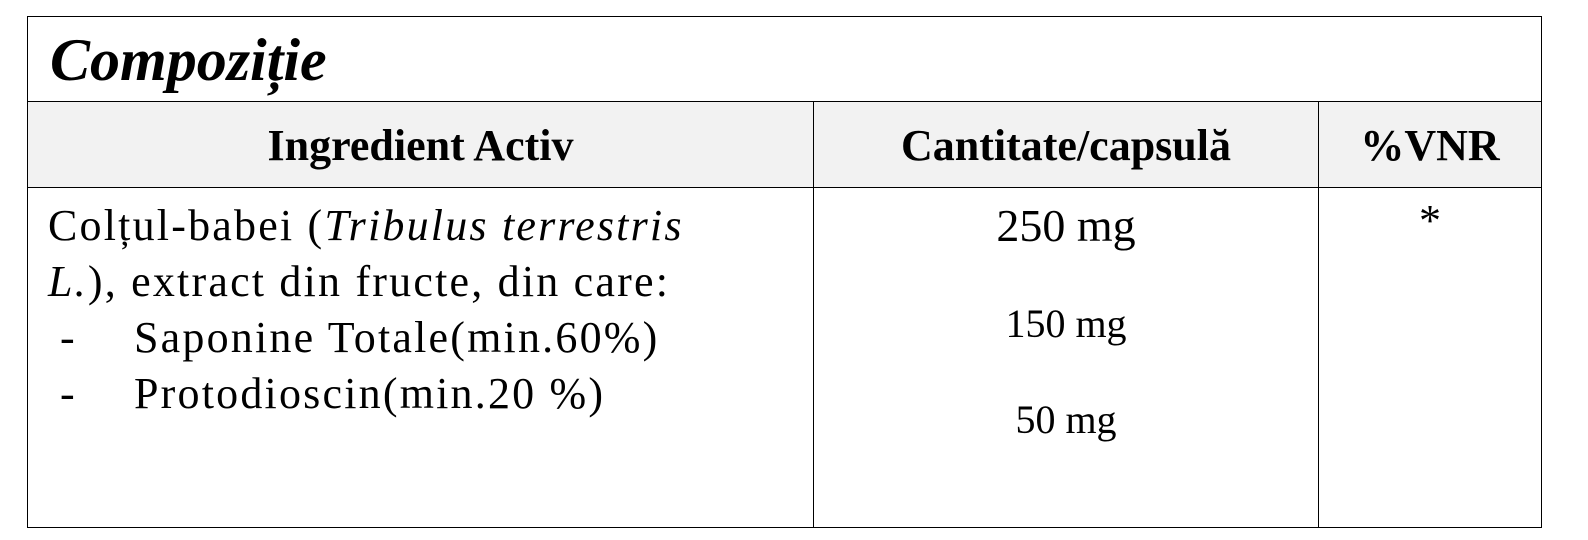 This screenshot has height=540, width=1588. What do you see at coordinates (784, 101) in the screenshot?
I see `title-divider` at bounding box center [784, 101].